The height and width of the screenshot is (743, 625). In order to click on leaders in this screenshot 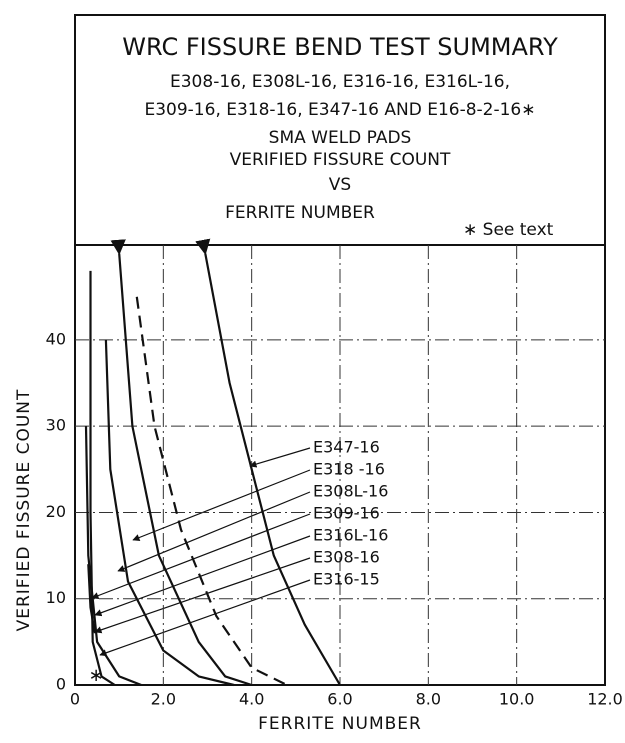, I will do `click(201, 552)`.